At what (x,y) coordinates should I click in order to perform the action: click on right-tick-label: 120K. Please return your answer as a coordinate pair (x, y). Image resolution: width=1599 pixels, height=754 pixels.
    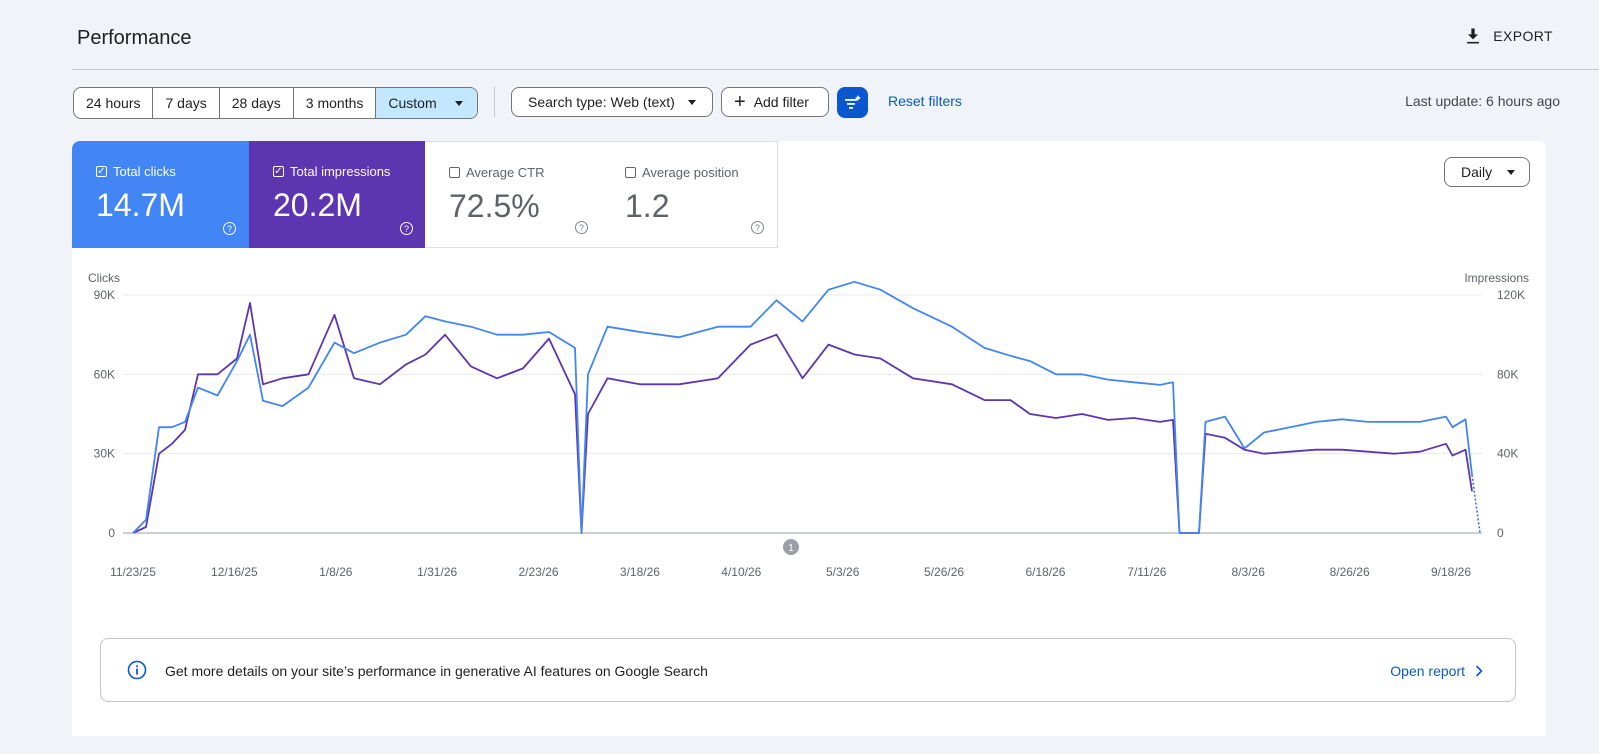
    Looking at the image, I should click on (1511, 295).